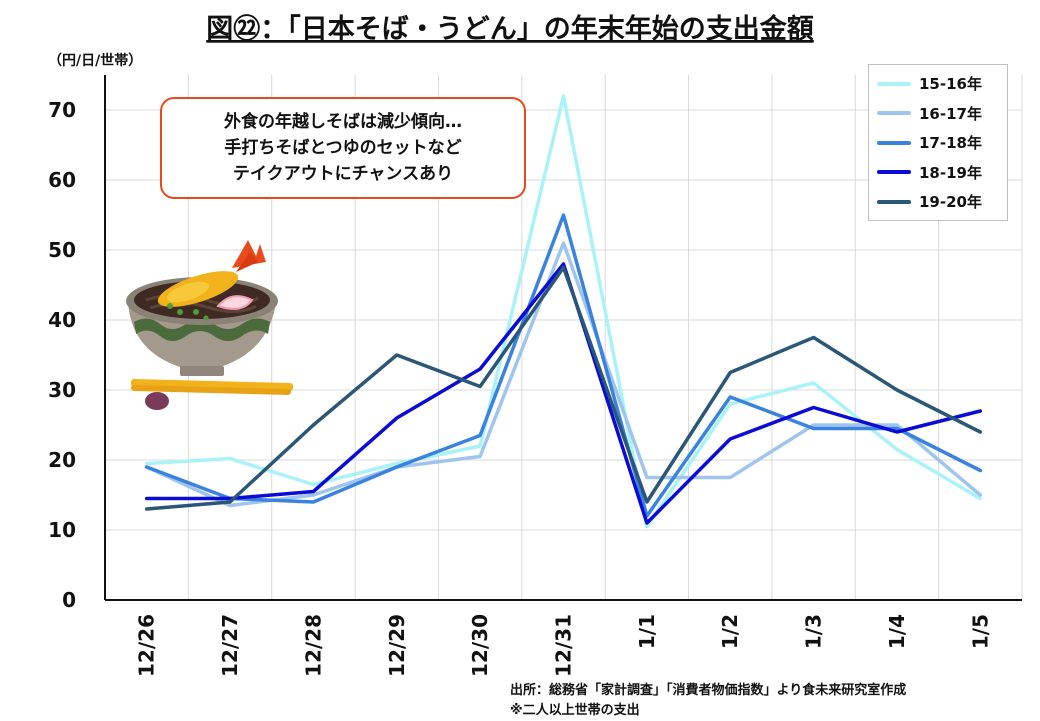 The image size is (1040, 721). What do you see at coordinates (209, 325) in the screenshot?
I see `soba-bowl-icon` at bounding box center [209, 325].